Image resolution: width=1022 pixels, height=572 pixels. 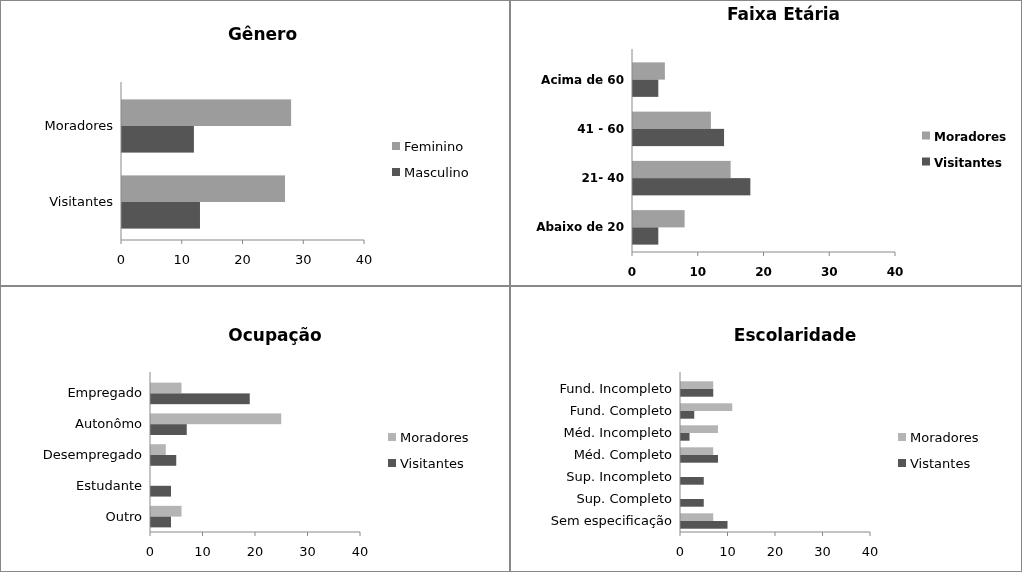 What do you see at coordinates (79, 125) in the screenshot?
I see `y-tick-label: Moradores` at bounding box center [79, 125].